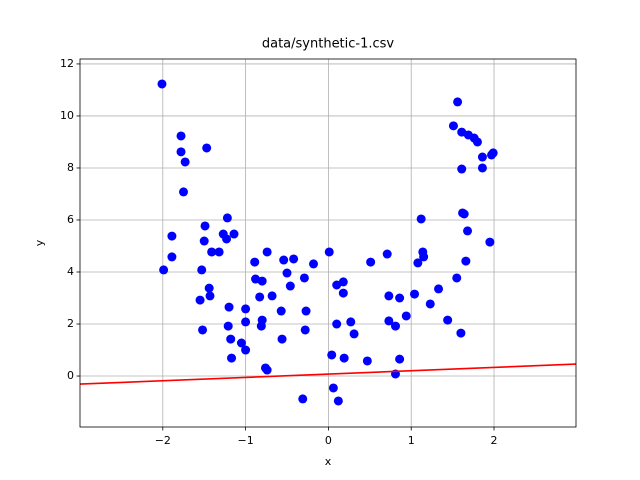 Image resolution: width=640 pixels, height=480 pixels. What do you see at coordinates (70, 219) in the screenshot?
I see `y-tick-label: 6` at bounding box center [70, 219].